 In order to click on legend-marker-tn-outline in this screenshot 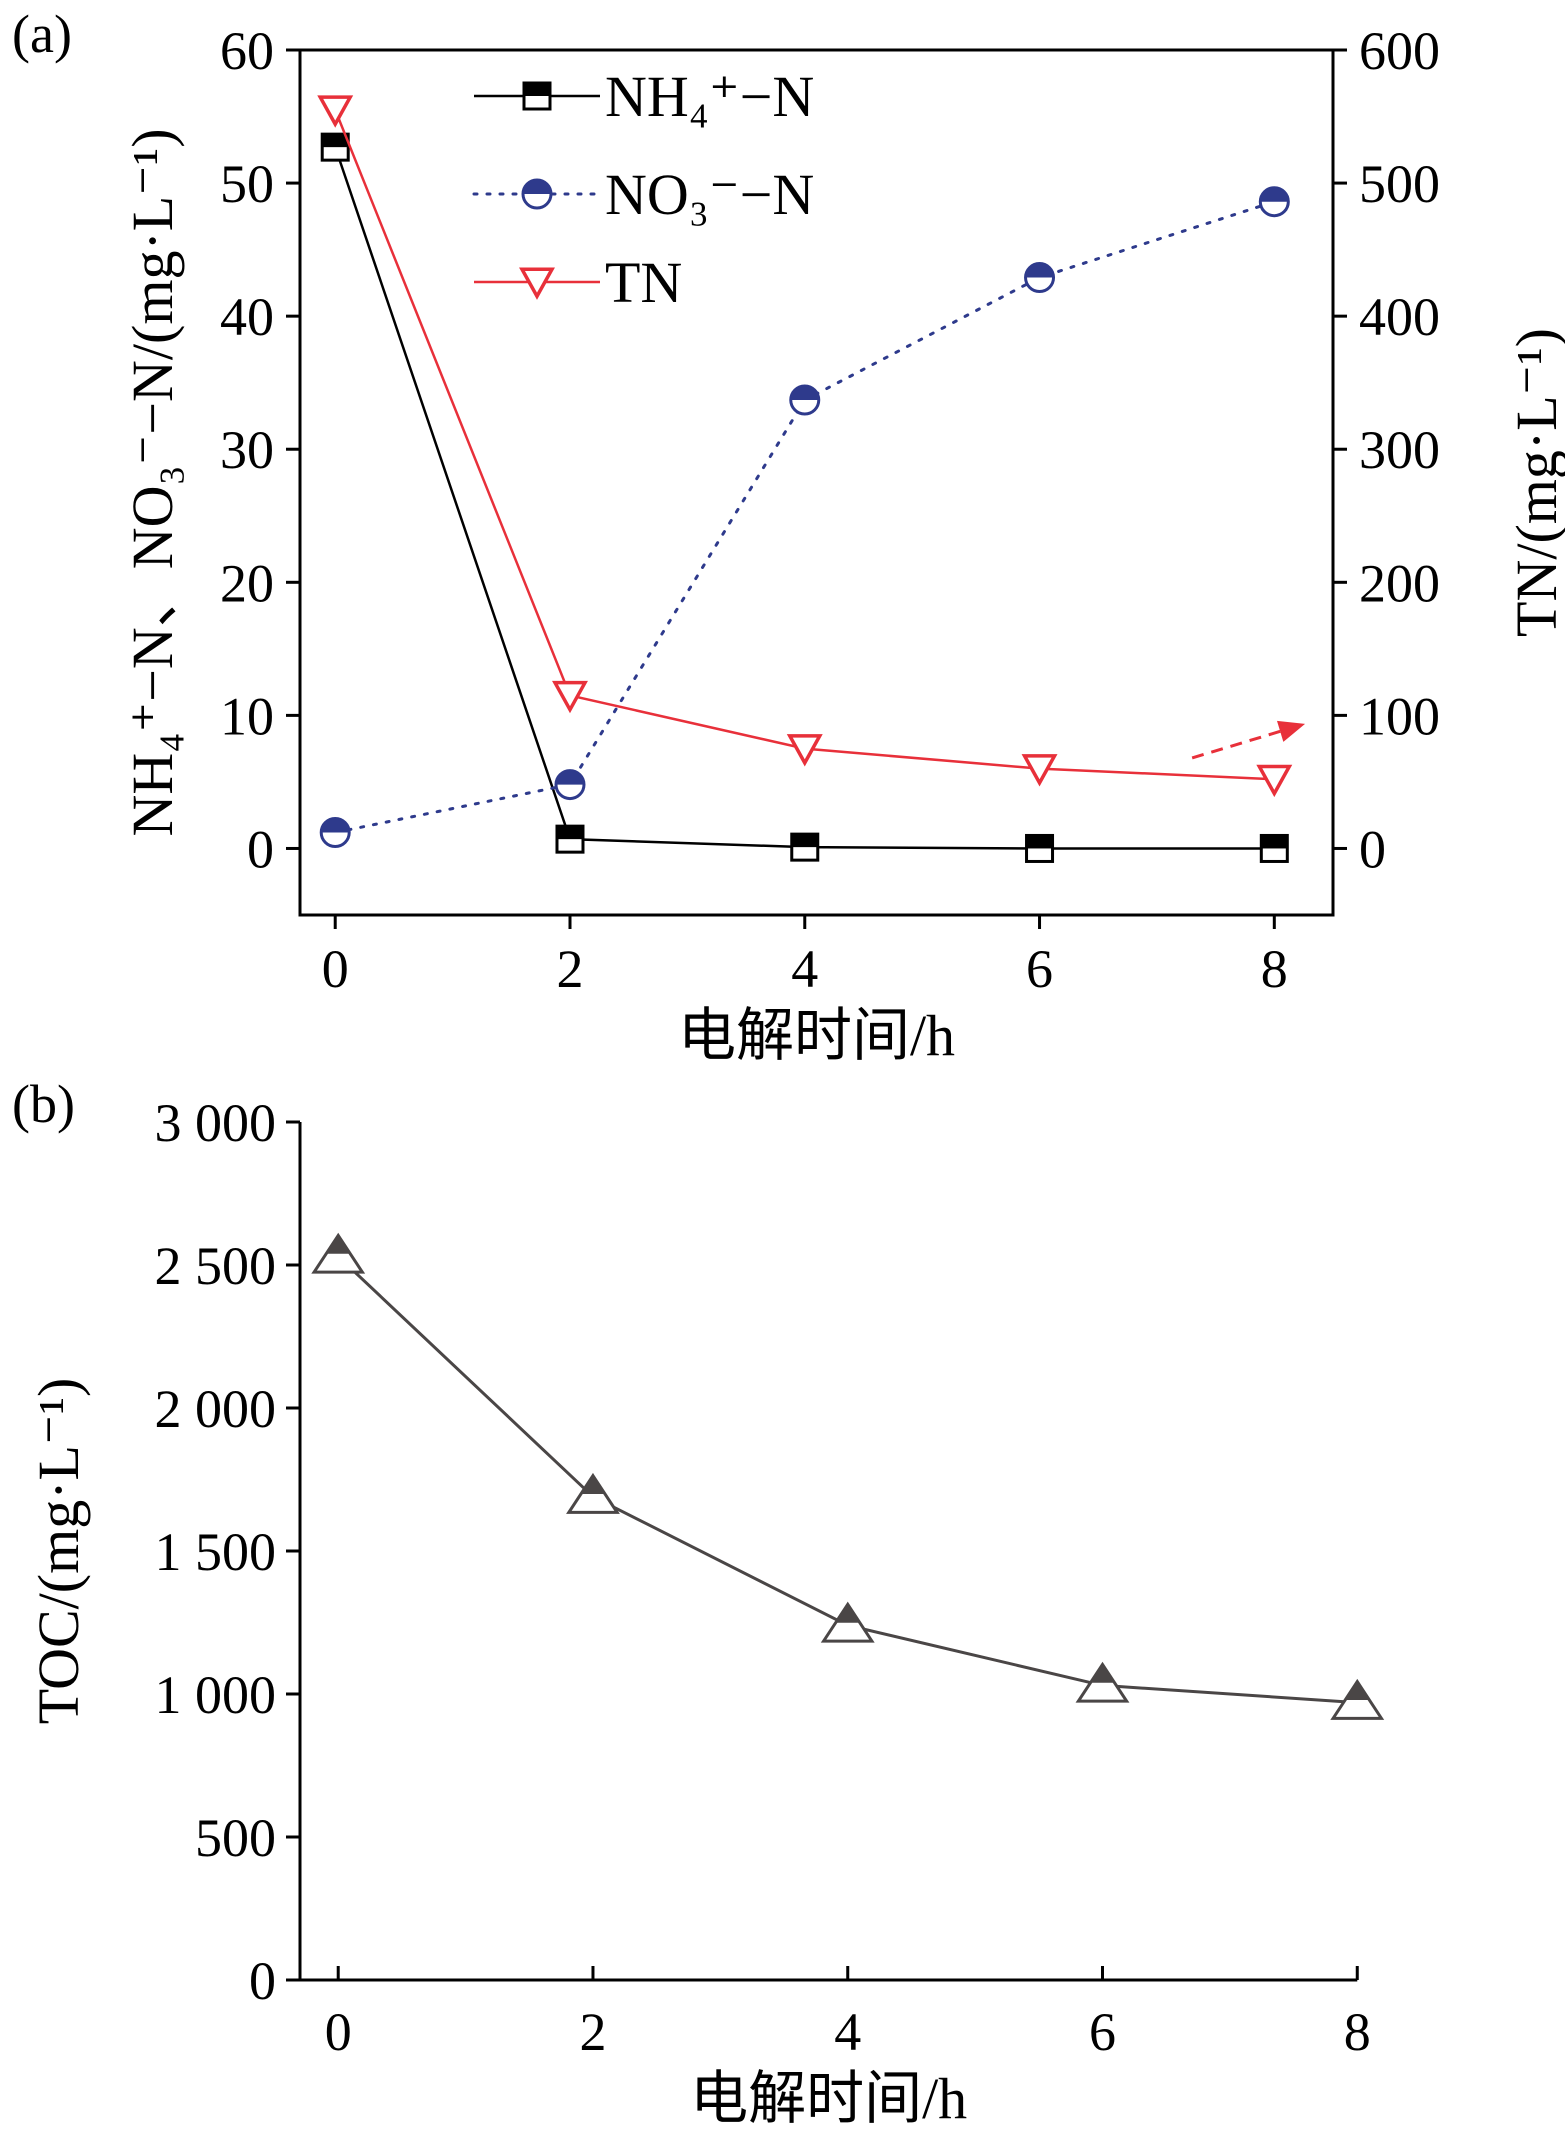, I will do `click(537, 283)`.